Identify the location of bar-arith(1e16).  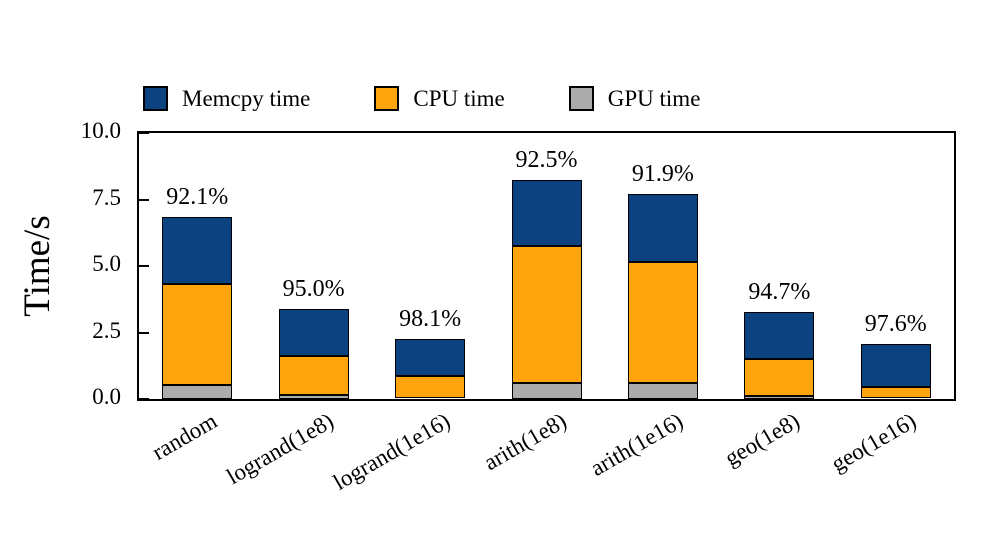
(662, 296).